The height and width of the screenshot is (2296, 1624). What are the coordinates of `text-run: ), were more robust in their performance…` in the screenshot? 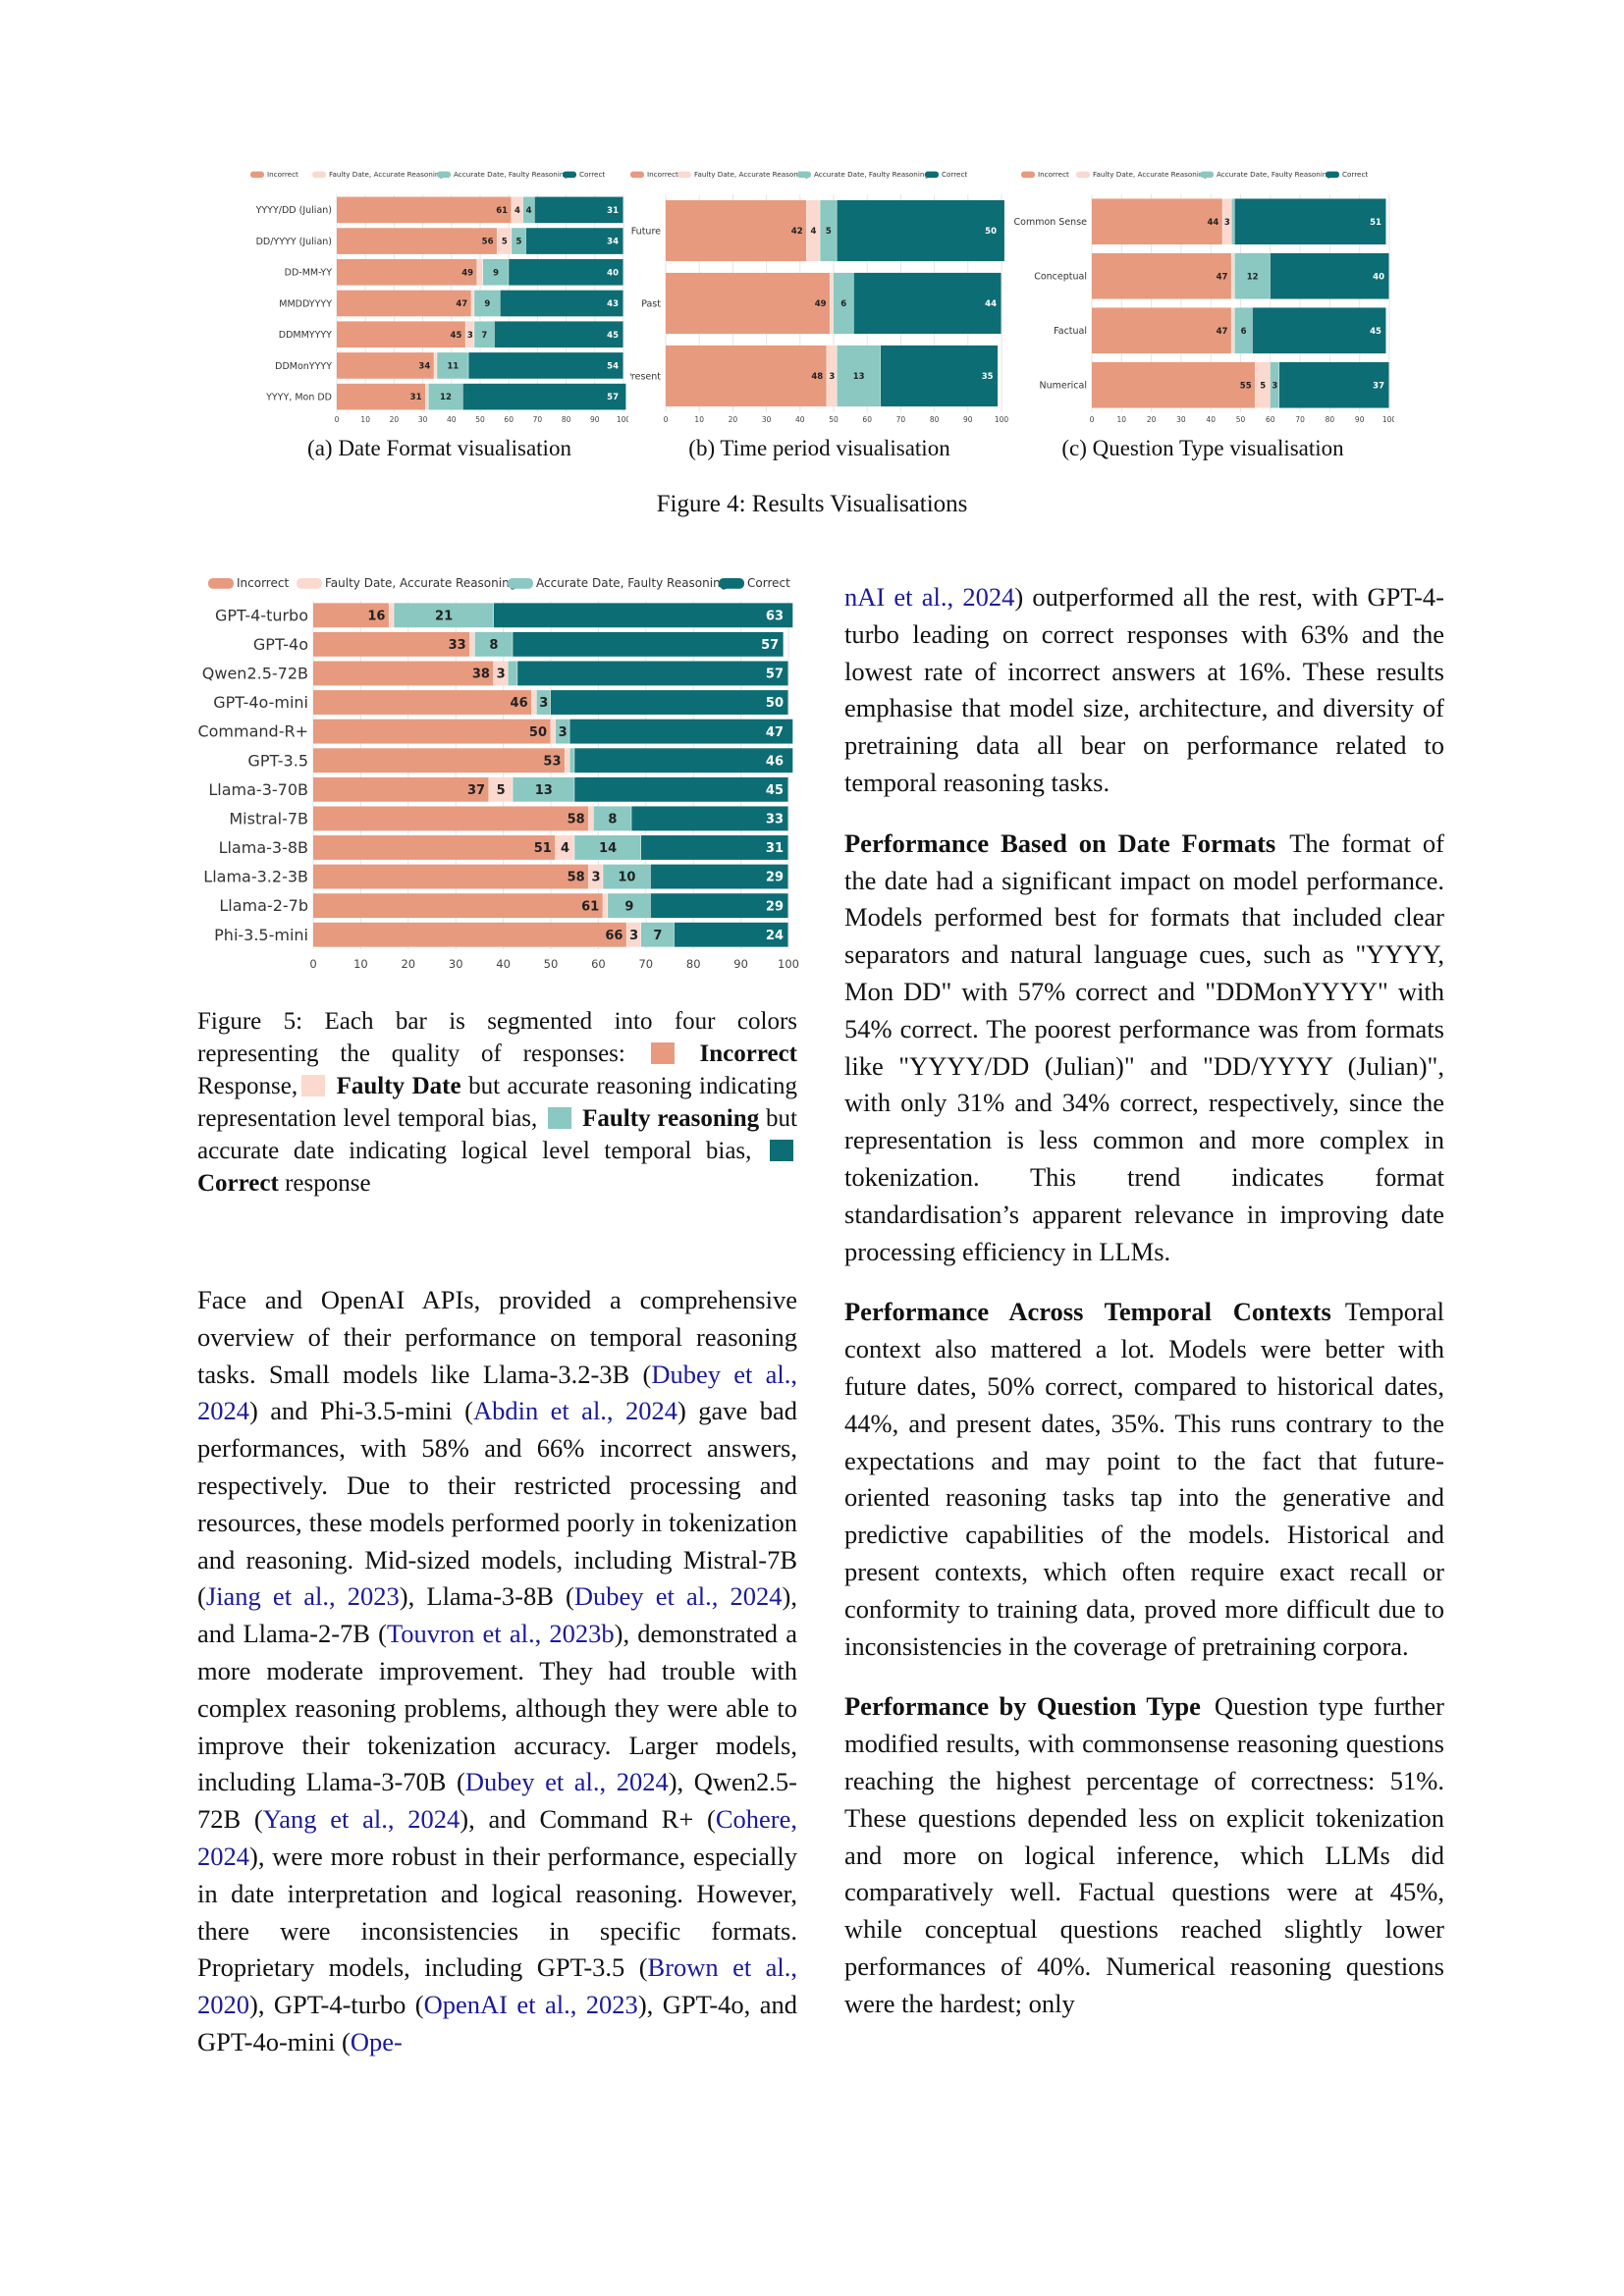 It's located at (497, 1912).